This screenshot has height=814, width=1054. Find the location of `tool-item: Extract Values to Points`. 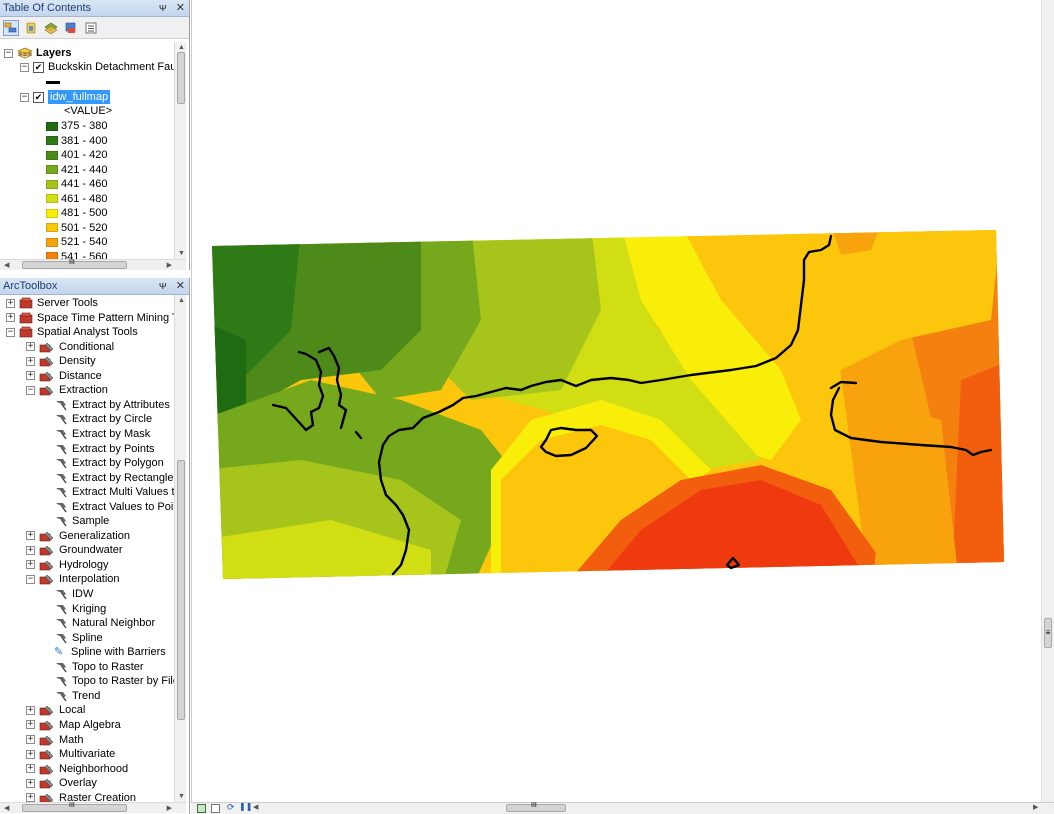

tool-item: Extract Values to Points is located at coordinates (115, 507).